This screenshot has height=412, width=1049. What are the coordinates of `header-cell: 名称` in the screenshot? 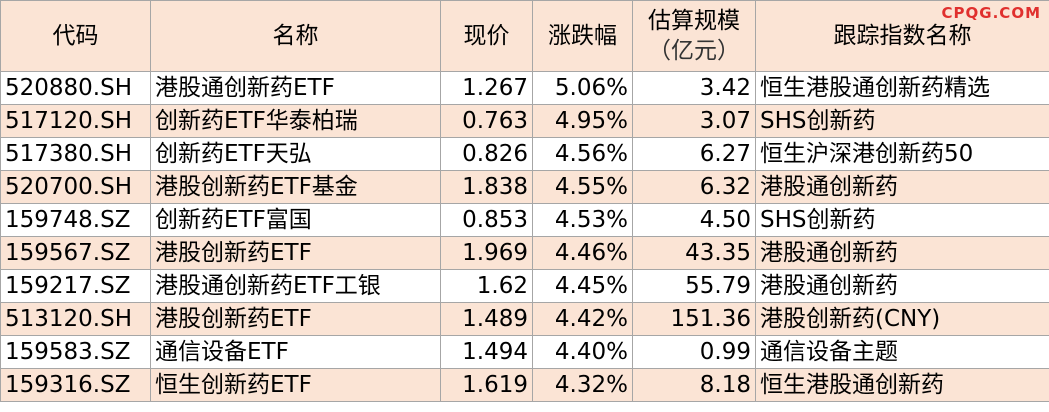 It's located at (295, 36).